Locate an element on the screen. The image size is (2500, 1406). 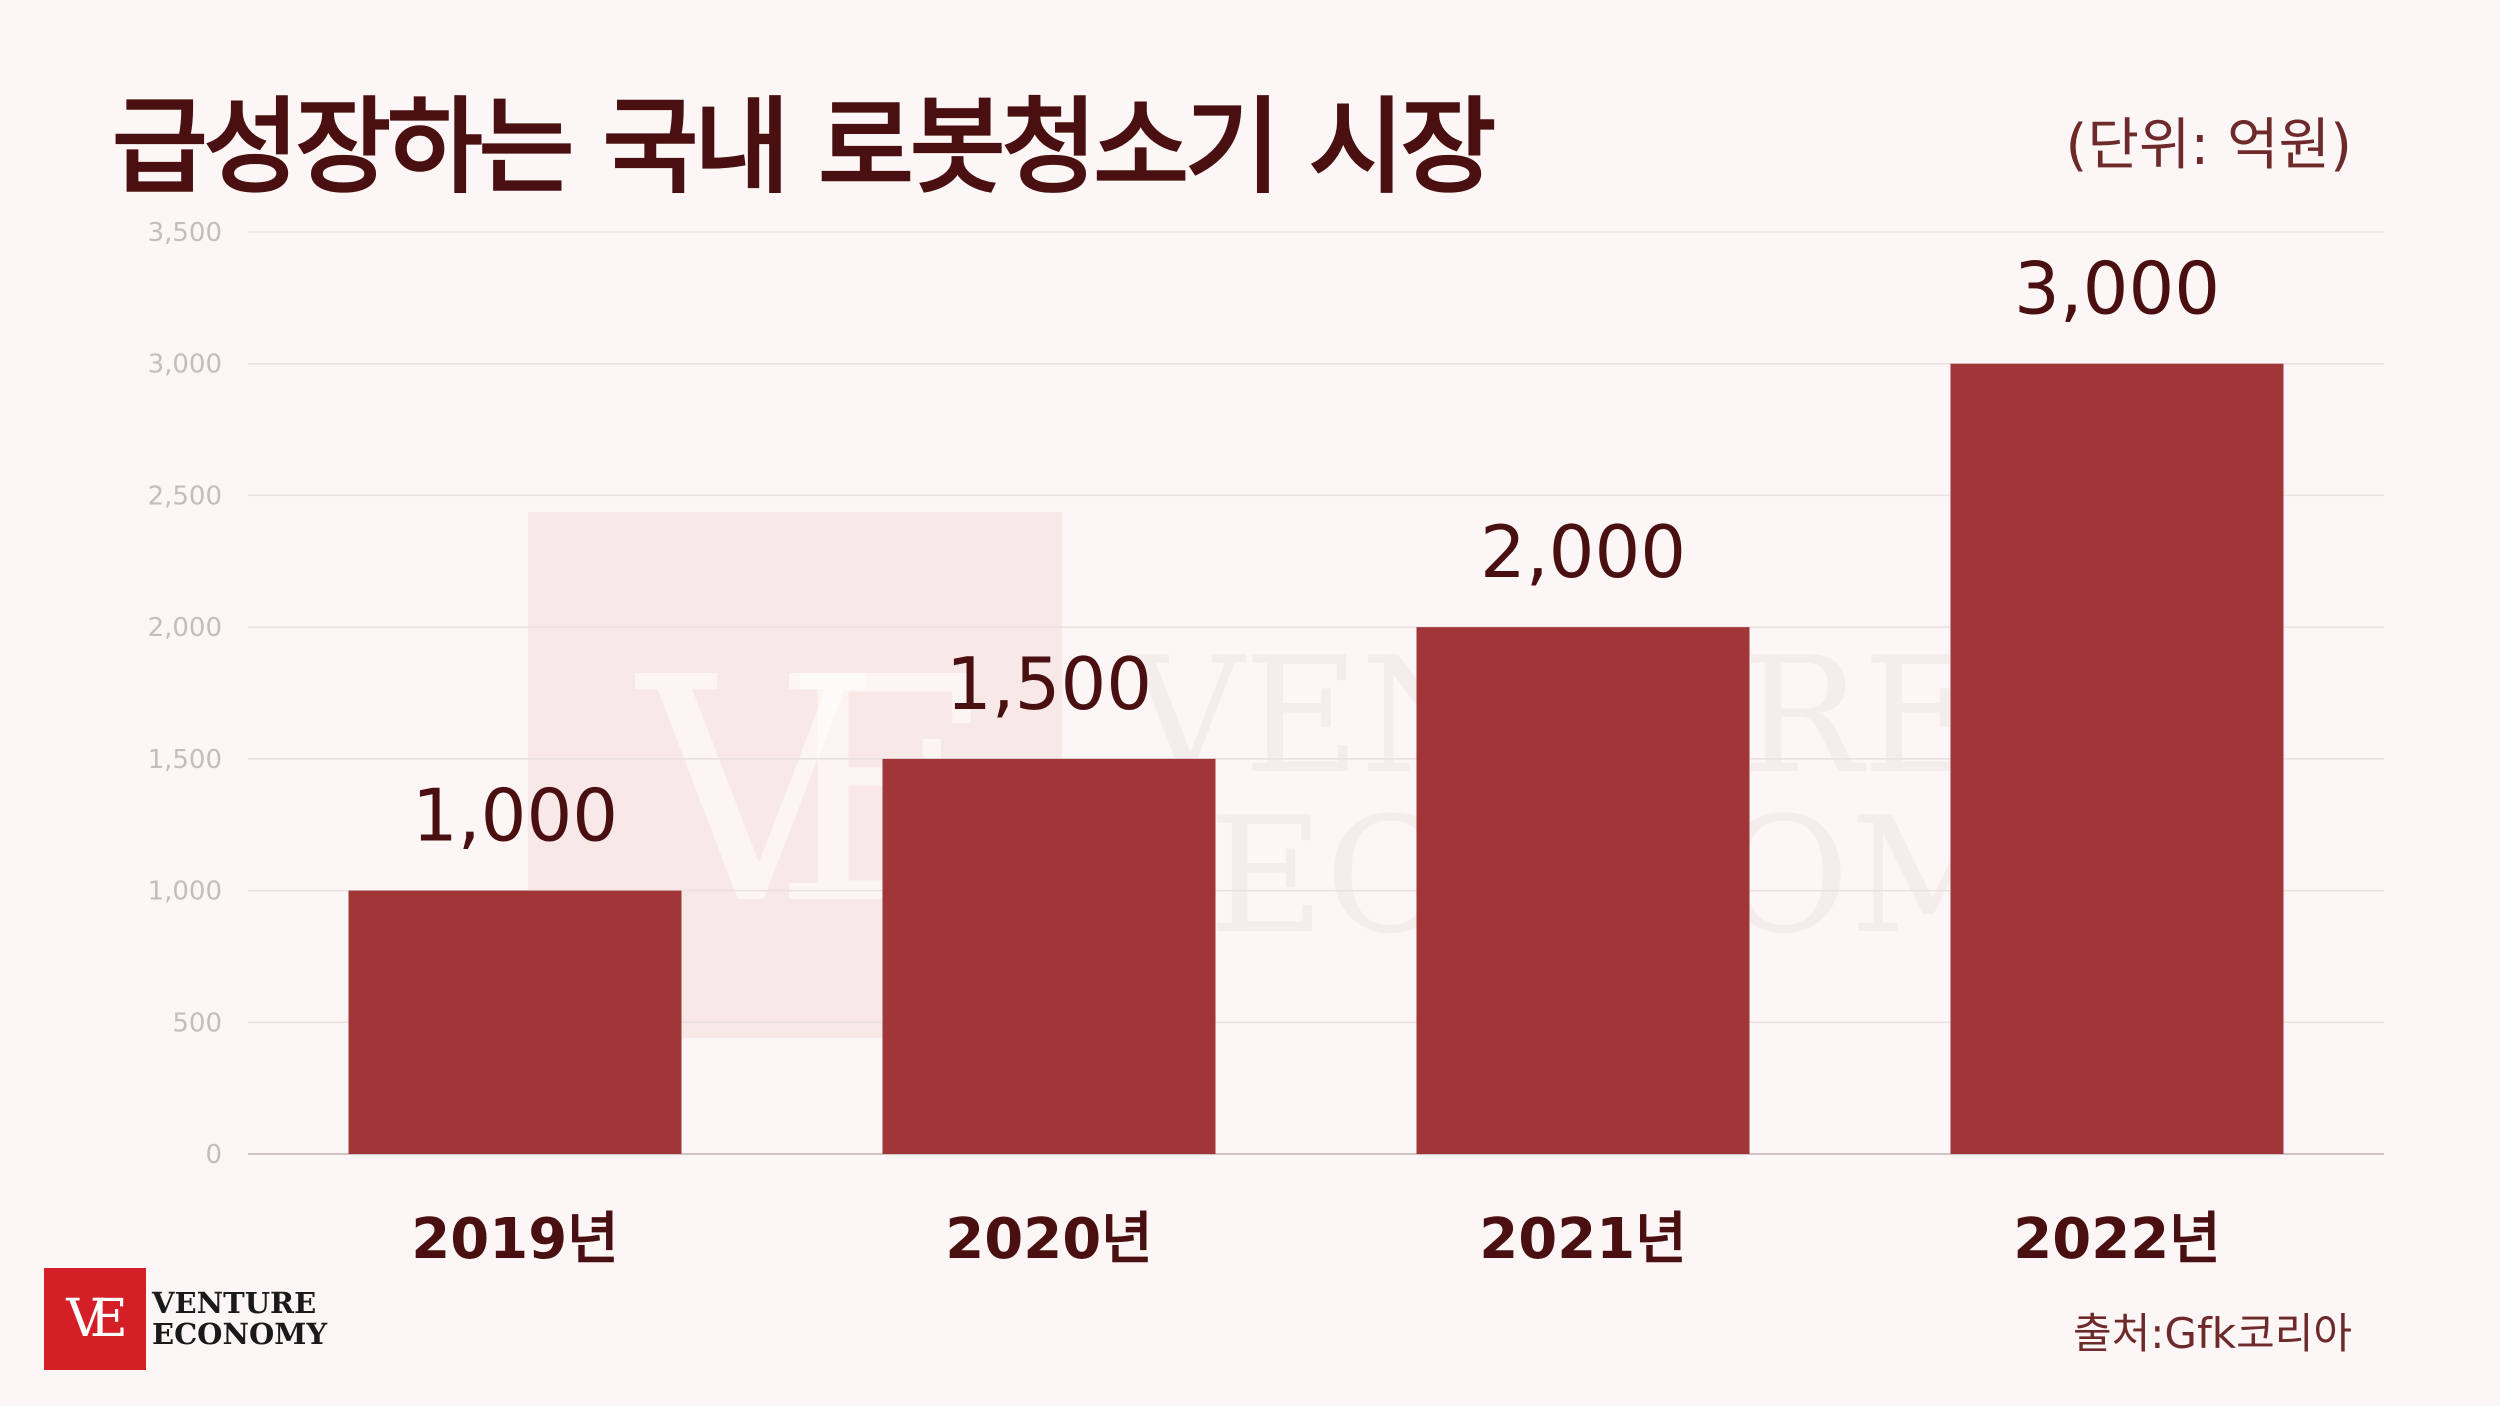
y-tick-label: 0 is located at coordinates (213, 1155).